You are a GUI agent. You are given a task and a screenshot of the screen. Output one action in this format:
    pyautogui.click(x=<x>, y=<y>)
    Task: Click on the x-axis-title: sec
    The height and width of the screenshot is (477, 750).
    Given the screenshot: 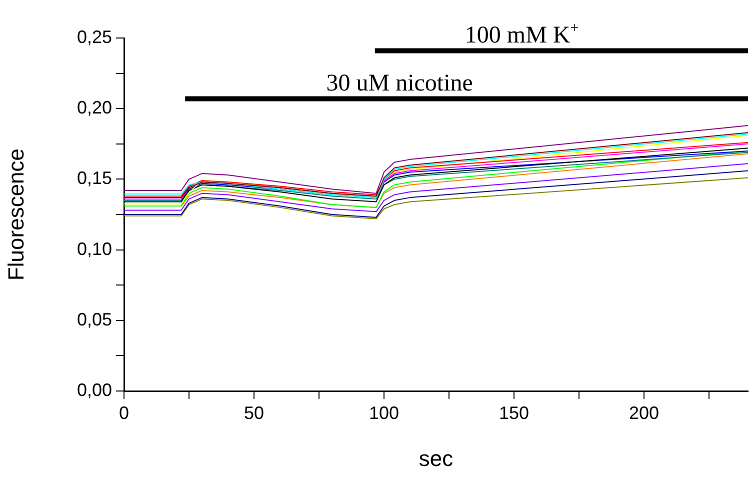 What is the action you would take?
    pyautogui.click(x=436, y=458)
    